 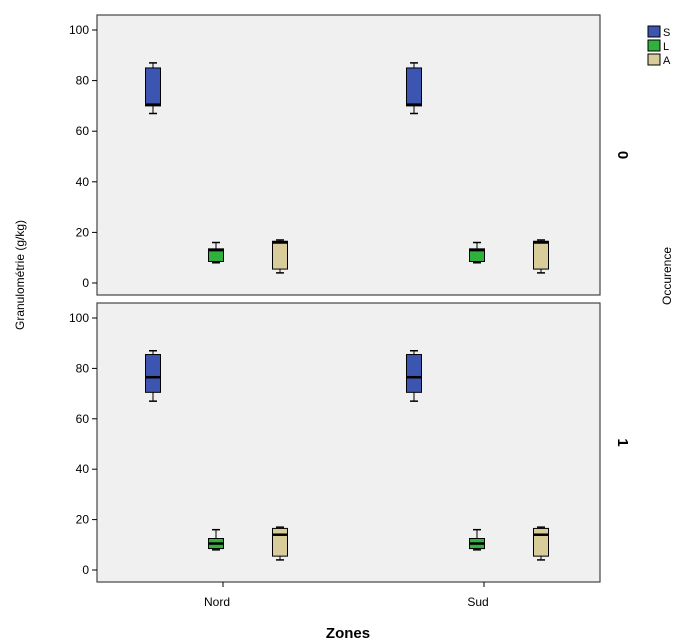 What do you see at coordinates (666, 276) in the screenshot?
I see `panel-axis-title: Occurence` at bounding box center [666, 276].